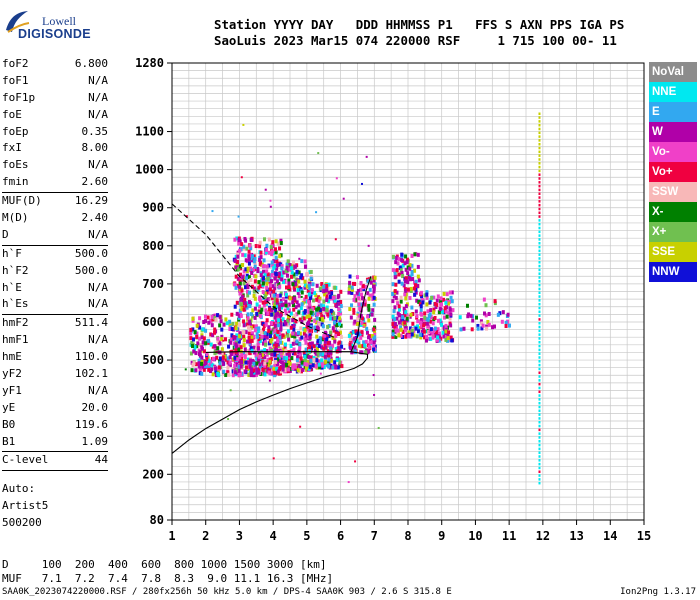 The image size is (700, 600). I want to click on param-value: N/A, so click(98, 97).